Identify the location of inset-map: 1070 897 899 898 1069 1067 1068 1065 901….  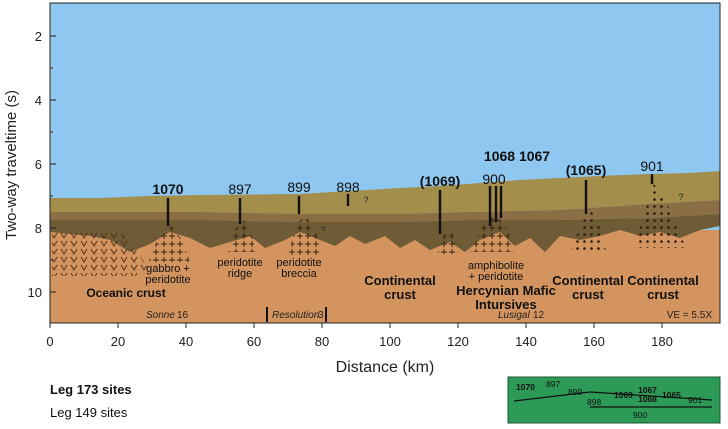
(614, 400).